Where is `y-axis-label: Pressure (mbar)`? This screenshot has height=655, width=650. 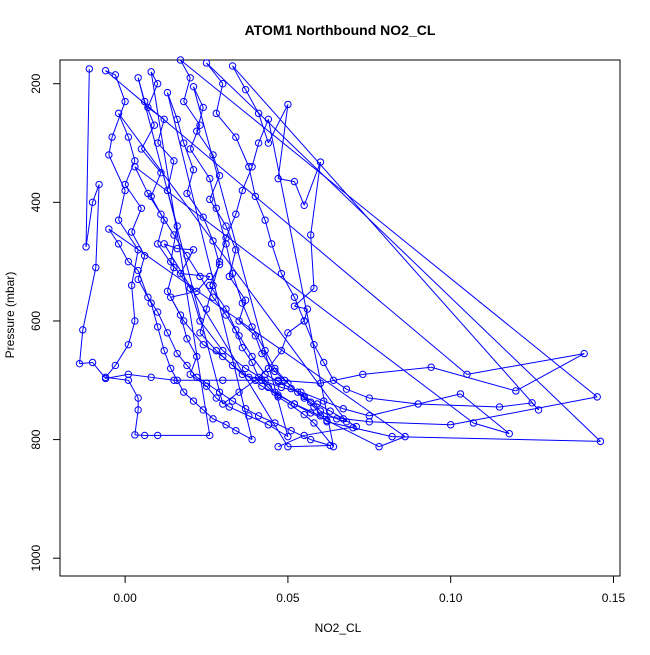
y-axis-label: Pressure (mbar) is located at coordinates (10, 315).